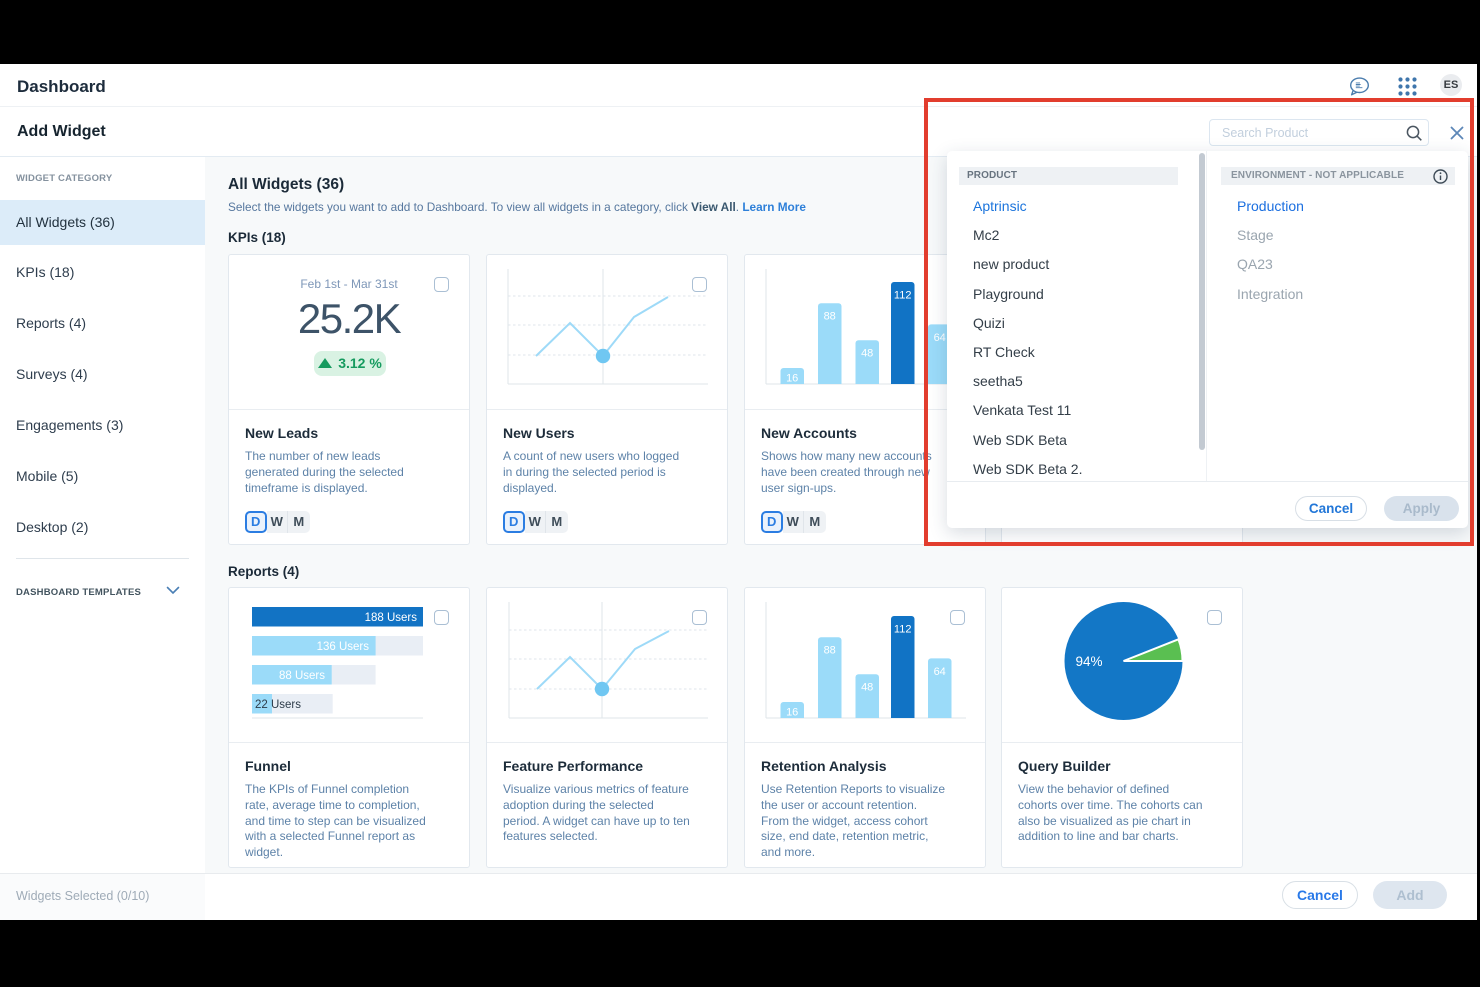  I want to click on svg-text: 94%, so click(1088, 661).